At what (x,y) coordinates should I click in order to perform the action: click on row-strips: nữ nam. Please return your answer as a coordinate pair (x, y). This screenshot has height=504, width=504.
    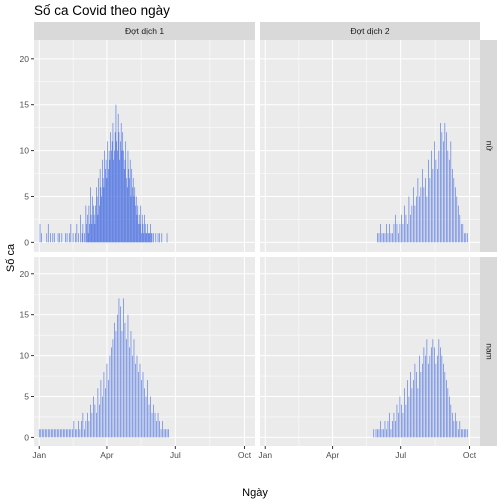
    Looking at the image, I should click on (488, 243).